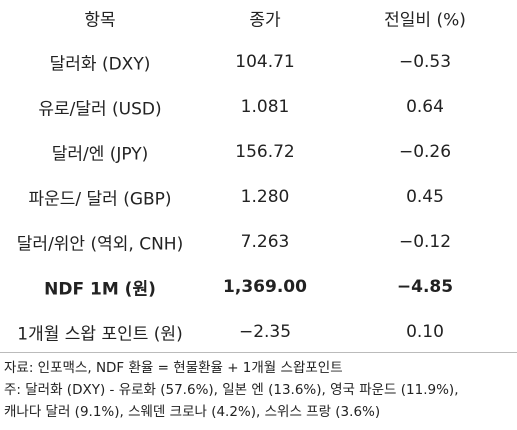 This screenshot has width=517, height=430. What do you see at coordinates (258, 352) in the screenshot?
I see `separator` at bounding box center [258, 352].